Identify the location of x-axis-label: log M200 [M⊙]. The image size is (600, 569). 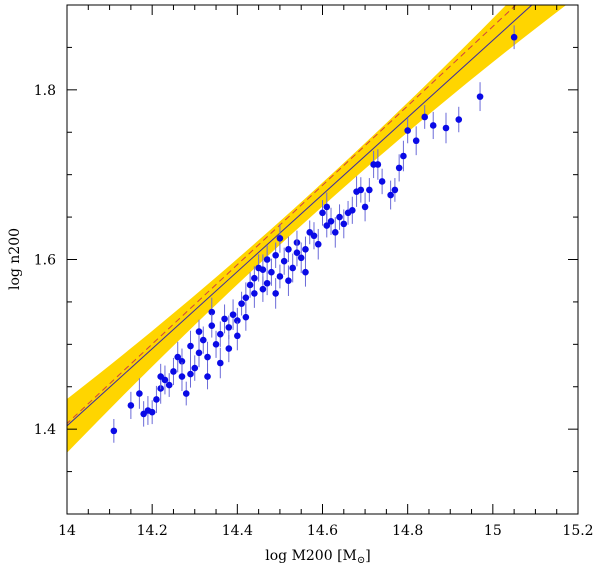
(317, 557).